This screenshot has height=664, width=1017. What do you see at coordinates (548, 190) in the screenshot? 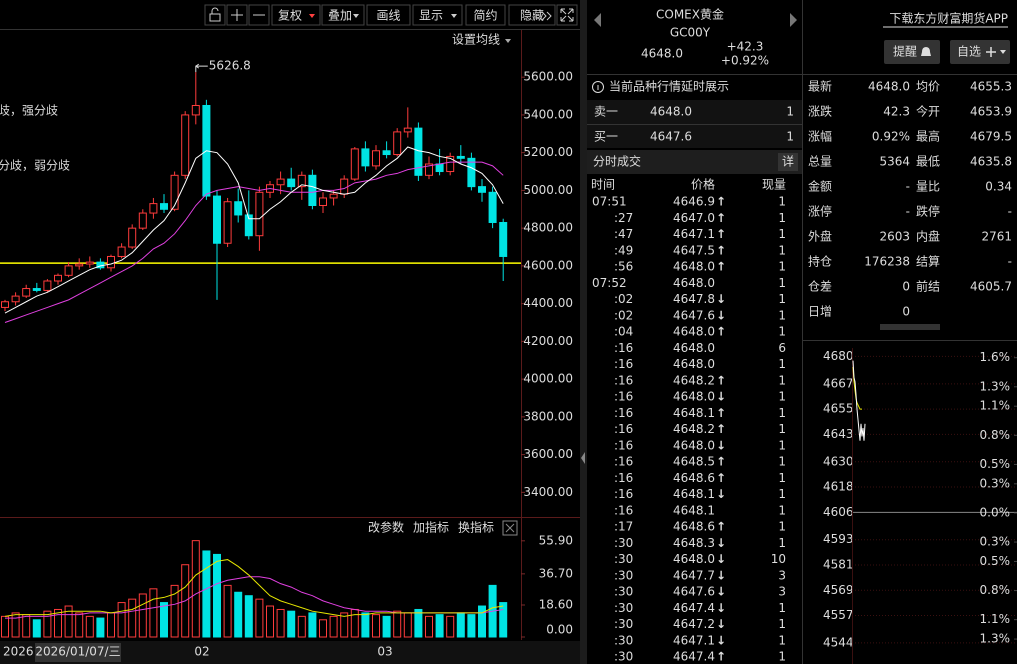
I see `y-tick-label: 5000.00` at bounding box center [548, 190].